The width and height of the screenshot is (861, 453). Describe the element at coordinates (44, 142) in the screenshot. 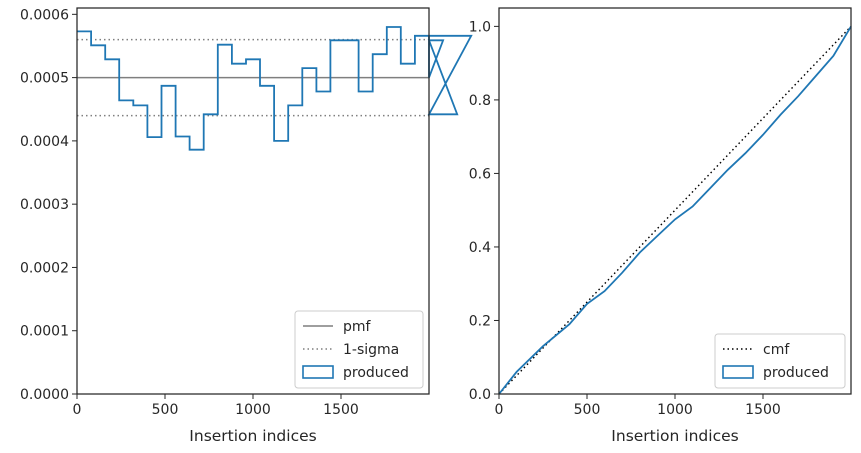

I see `y-tick-label: 0.0004` at that location.